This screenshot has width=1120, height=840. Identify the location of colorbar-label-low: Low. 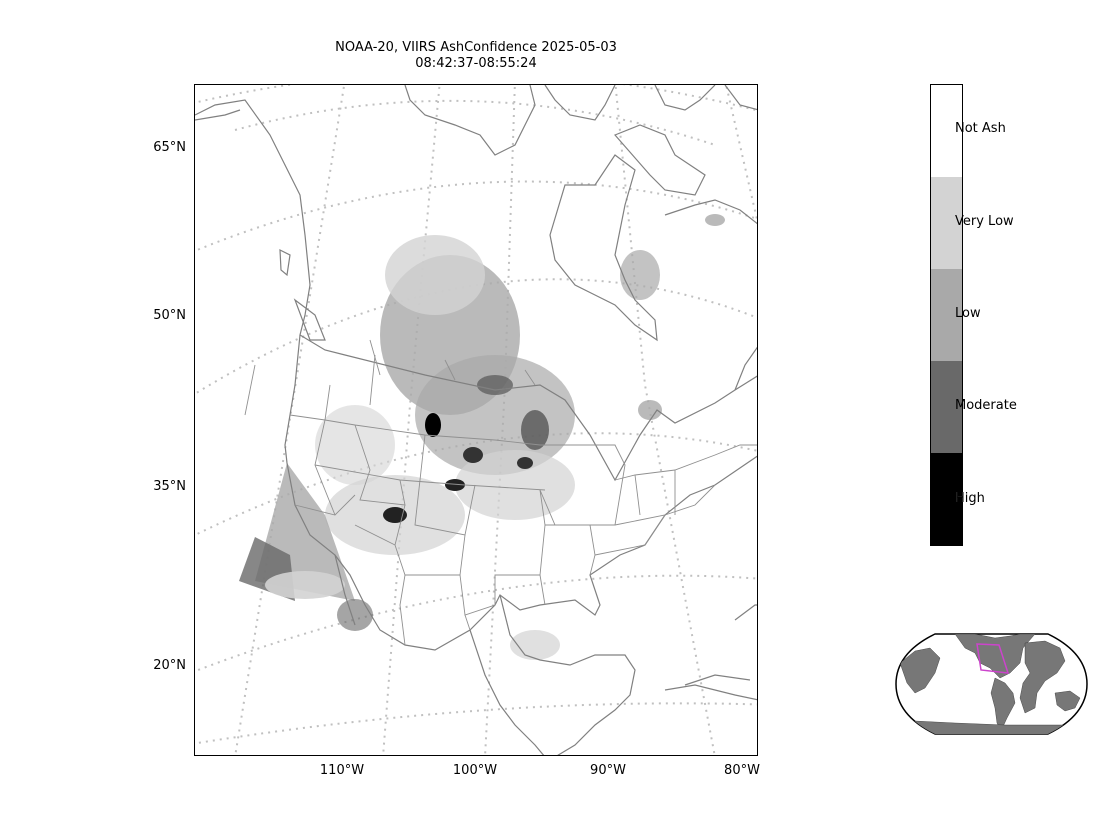
(968, 313).